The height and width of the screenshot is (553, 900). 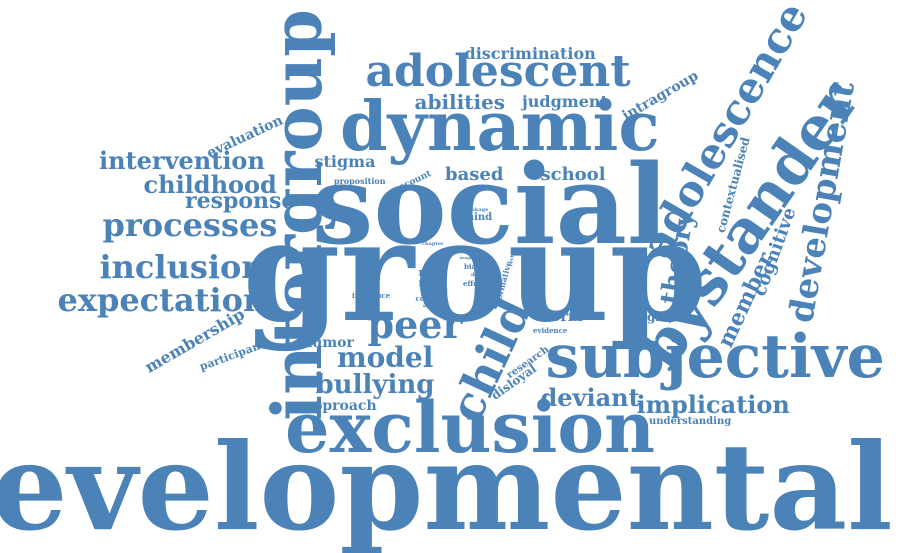 What do you see at coordinates (478, 209) in the screenshot?
I see `word-cloud-word: linkage` at bounding box center [478, 209].